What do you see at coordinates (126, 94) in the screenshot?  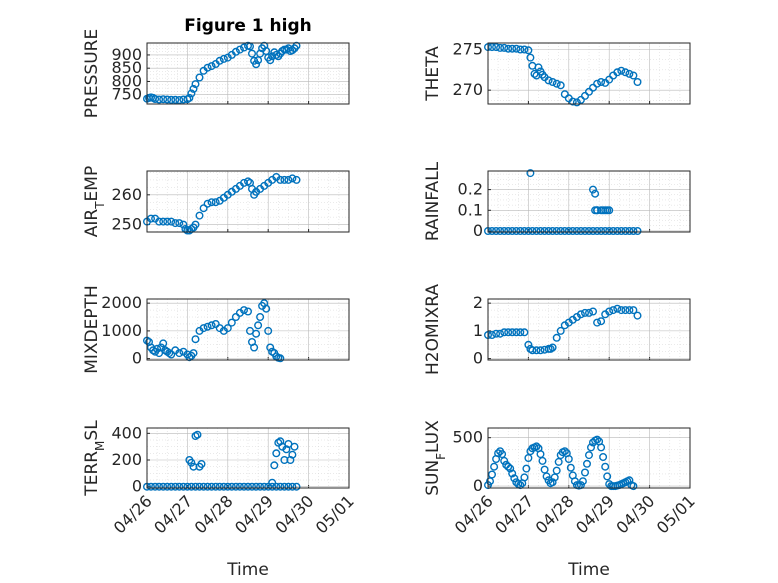 I see `y-tick-label: 750` at bounding box center [126, 94].